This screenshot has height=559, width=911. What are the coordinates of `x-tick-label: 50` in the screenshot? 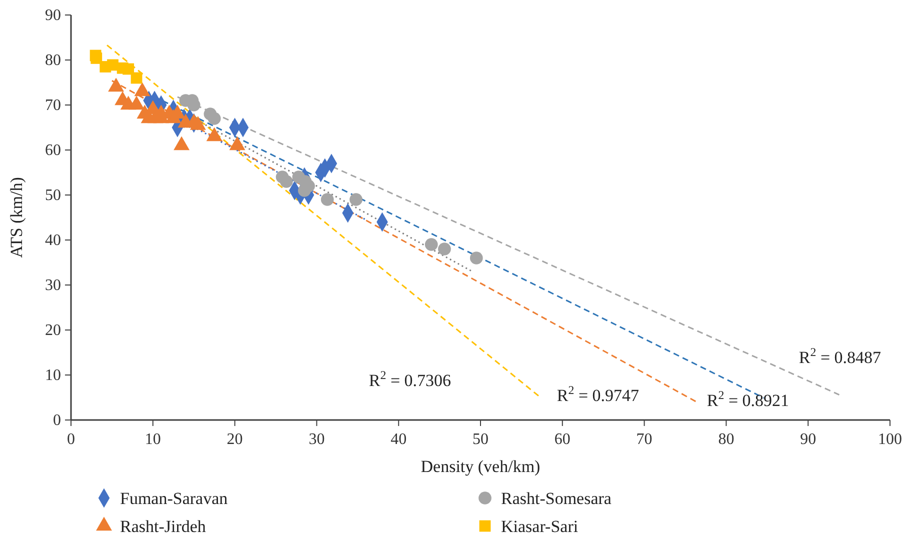 It's located at (480, 439).